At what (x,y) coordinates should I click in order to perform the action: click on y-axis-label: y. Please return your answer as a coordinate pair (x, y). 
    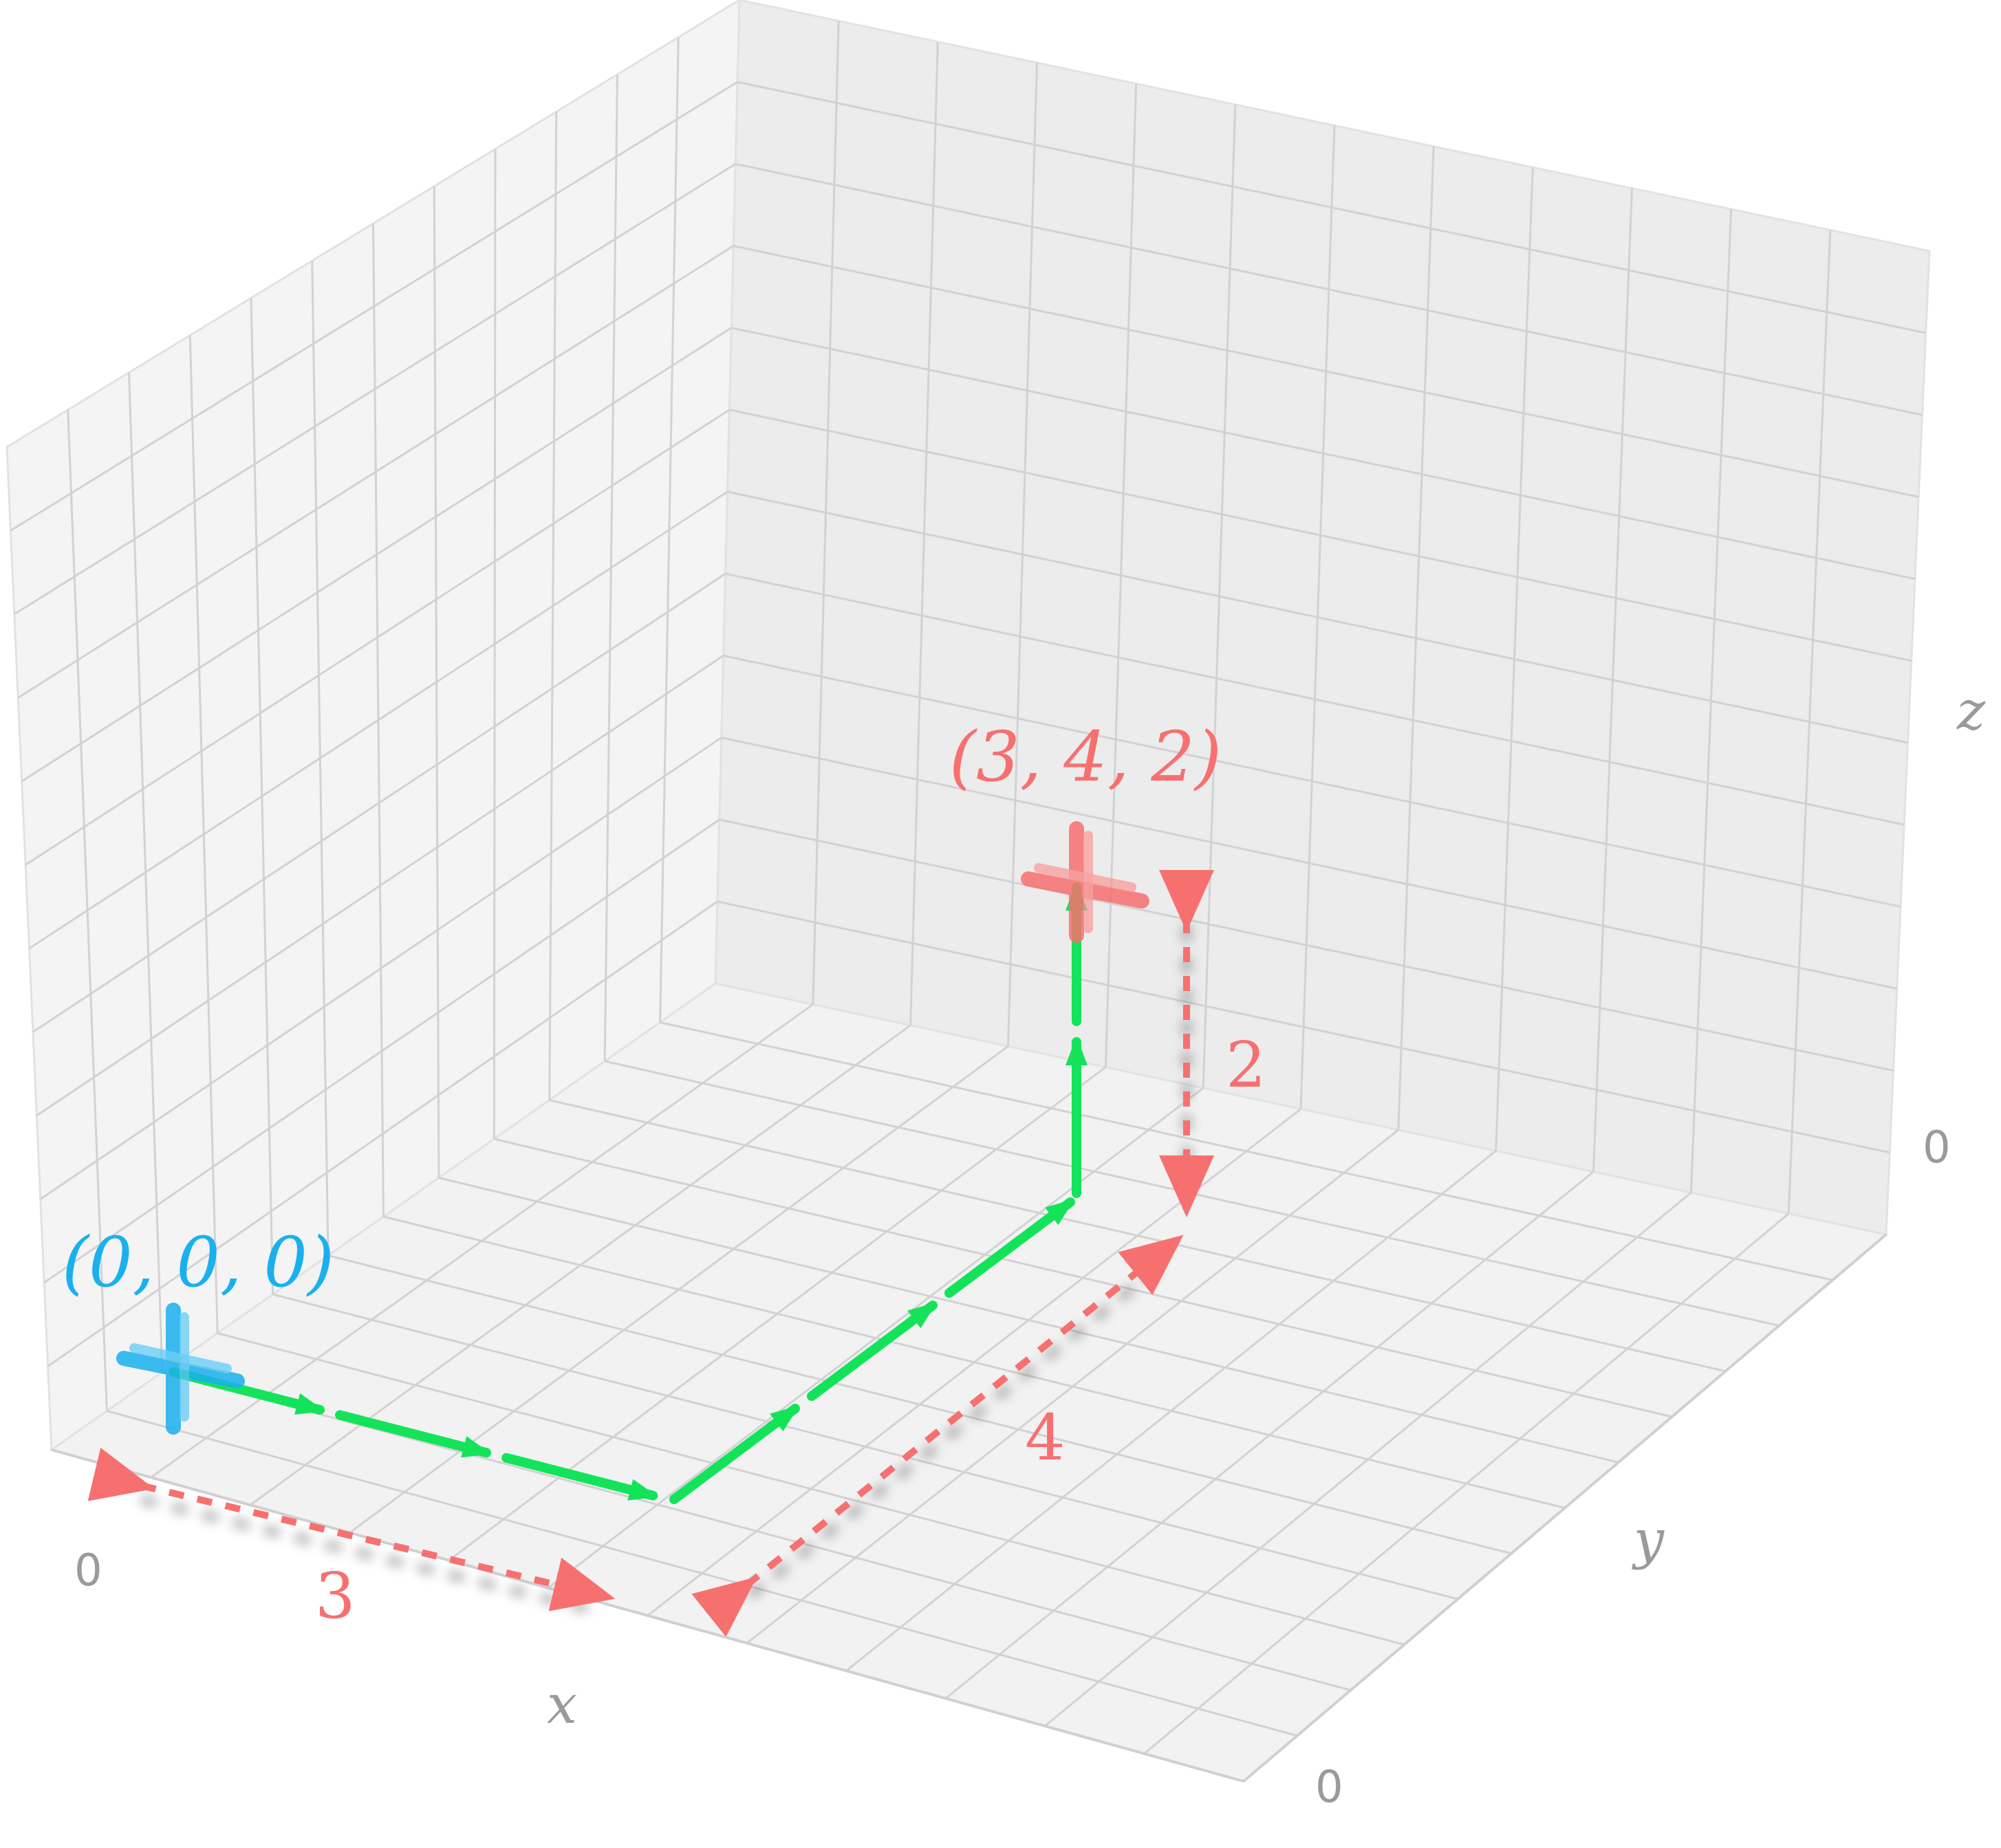
    Looking at the image, I should click on (1648, 1540).